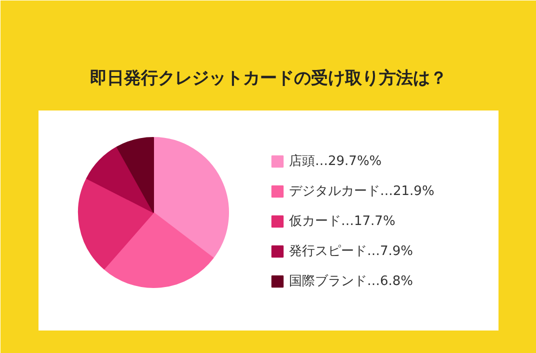 This screenshot has height=353, width=536. What do you see at coordinates (342, 221) in the screenshot?
I see `legend-label: 仮カード…17.7%` at bounding box center [342, 221].